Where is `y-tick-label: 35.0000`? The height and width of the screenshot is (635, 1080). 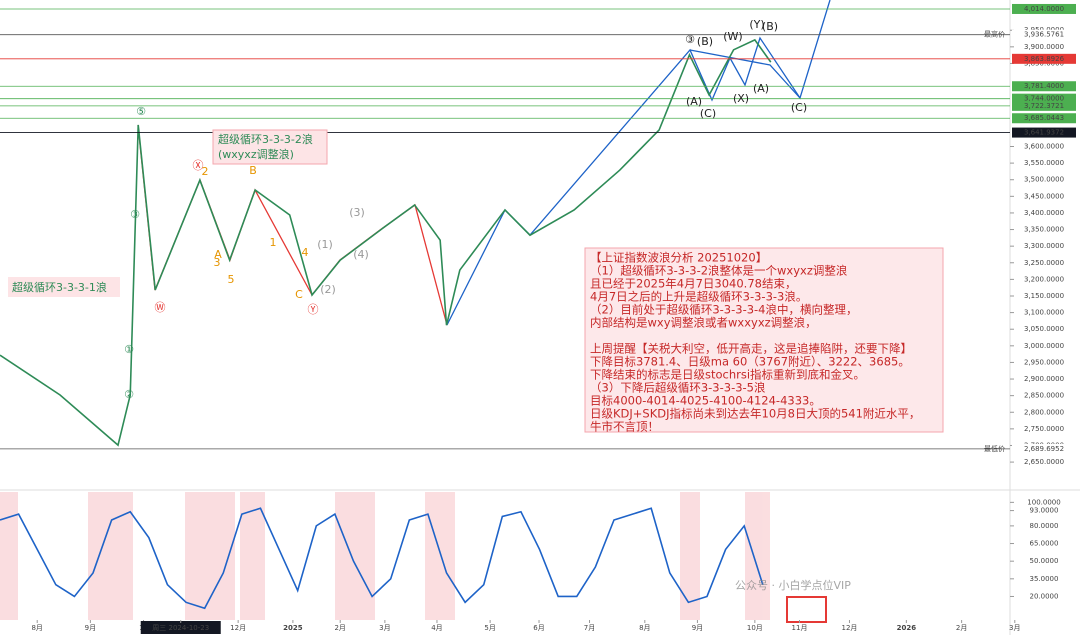
y-tick-label: 35.0000 is located at coordinates (1044, 579).